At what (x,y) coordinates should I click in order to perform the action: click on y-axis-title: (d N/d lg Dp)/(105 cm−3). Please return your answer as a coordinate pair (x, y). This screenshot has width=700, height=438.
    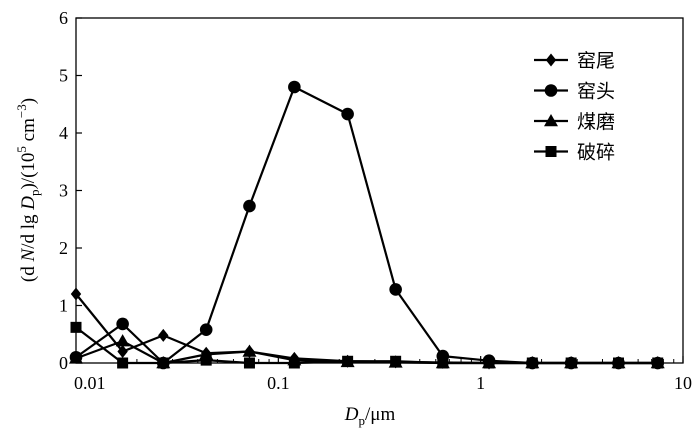
    Looking at the image, I should click on (28, 190).